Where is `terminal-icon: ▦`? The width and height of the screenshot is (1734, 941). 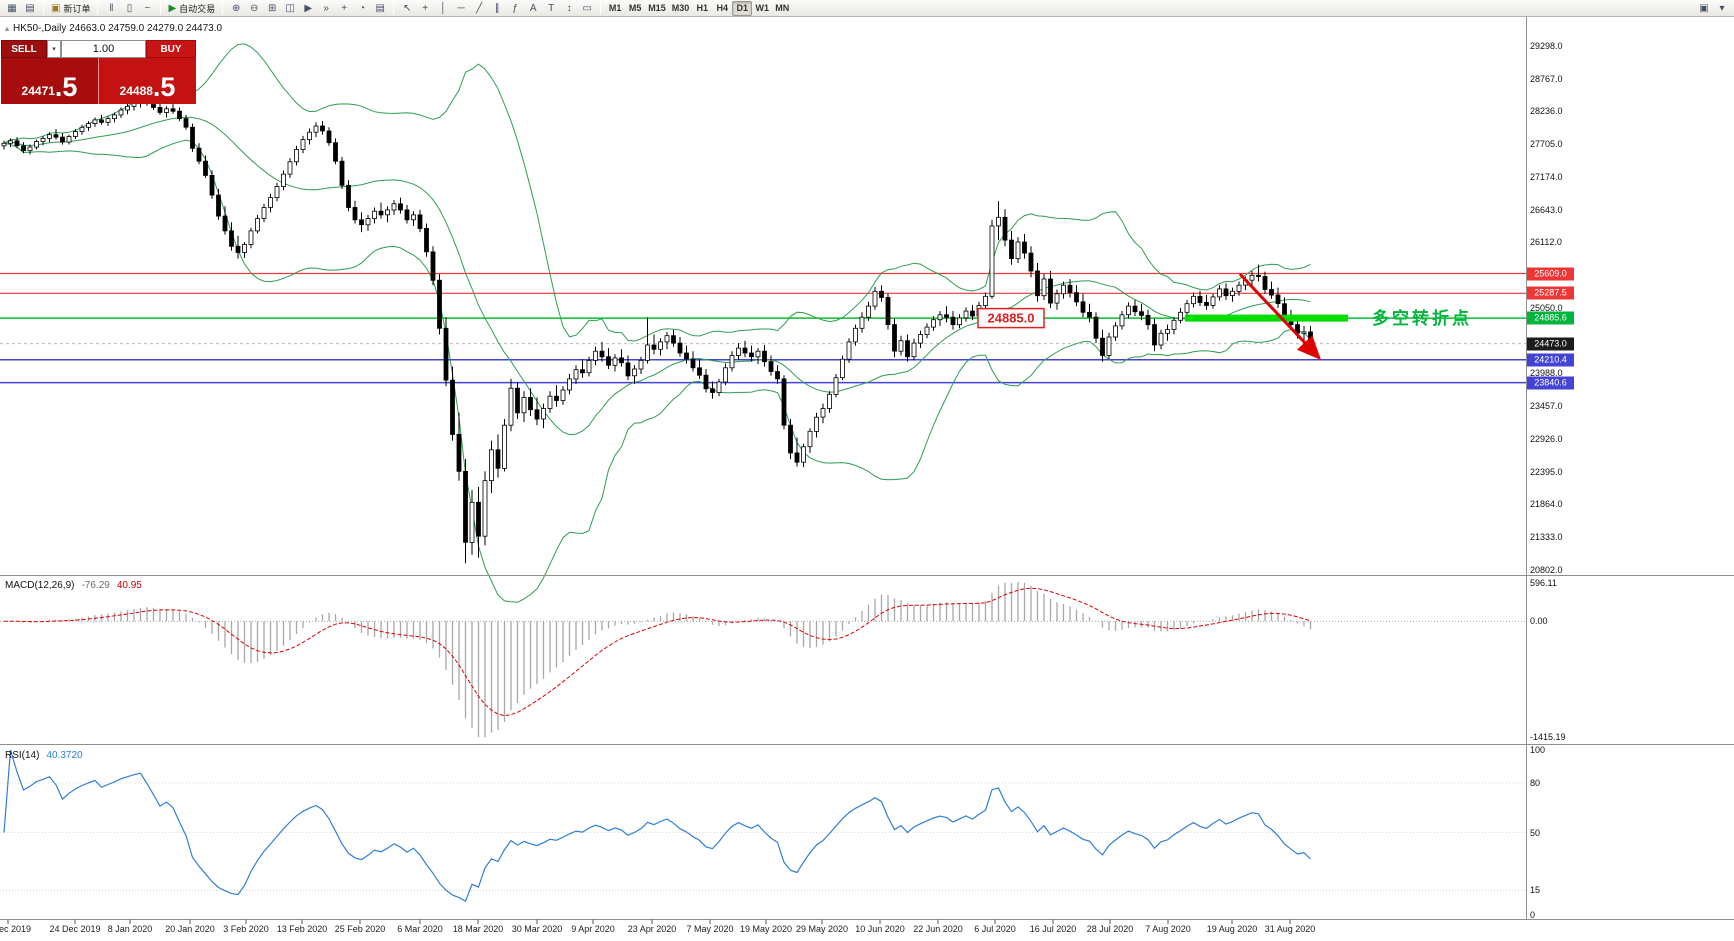
terminal-icon: ▦ is located at coordinates (12, 8).